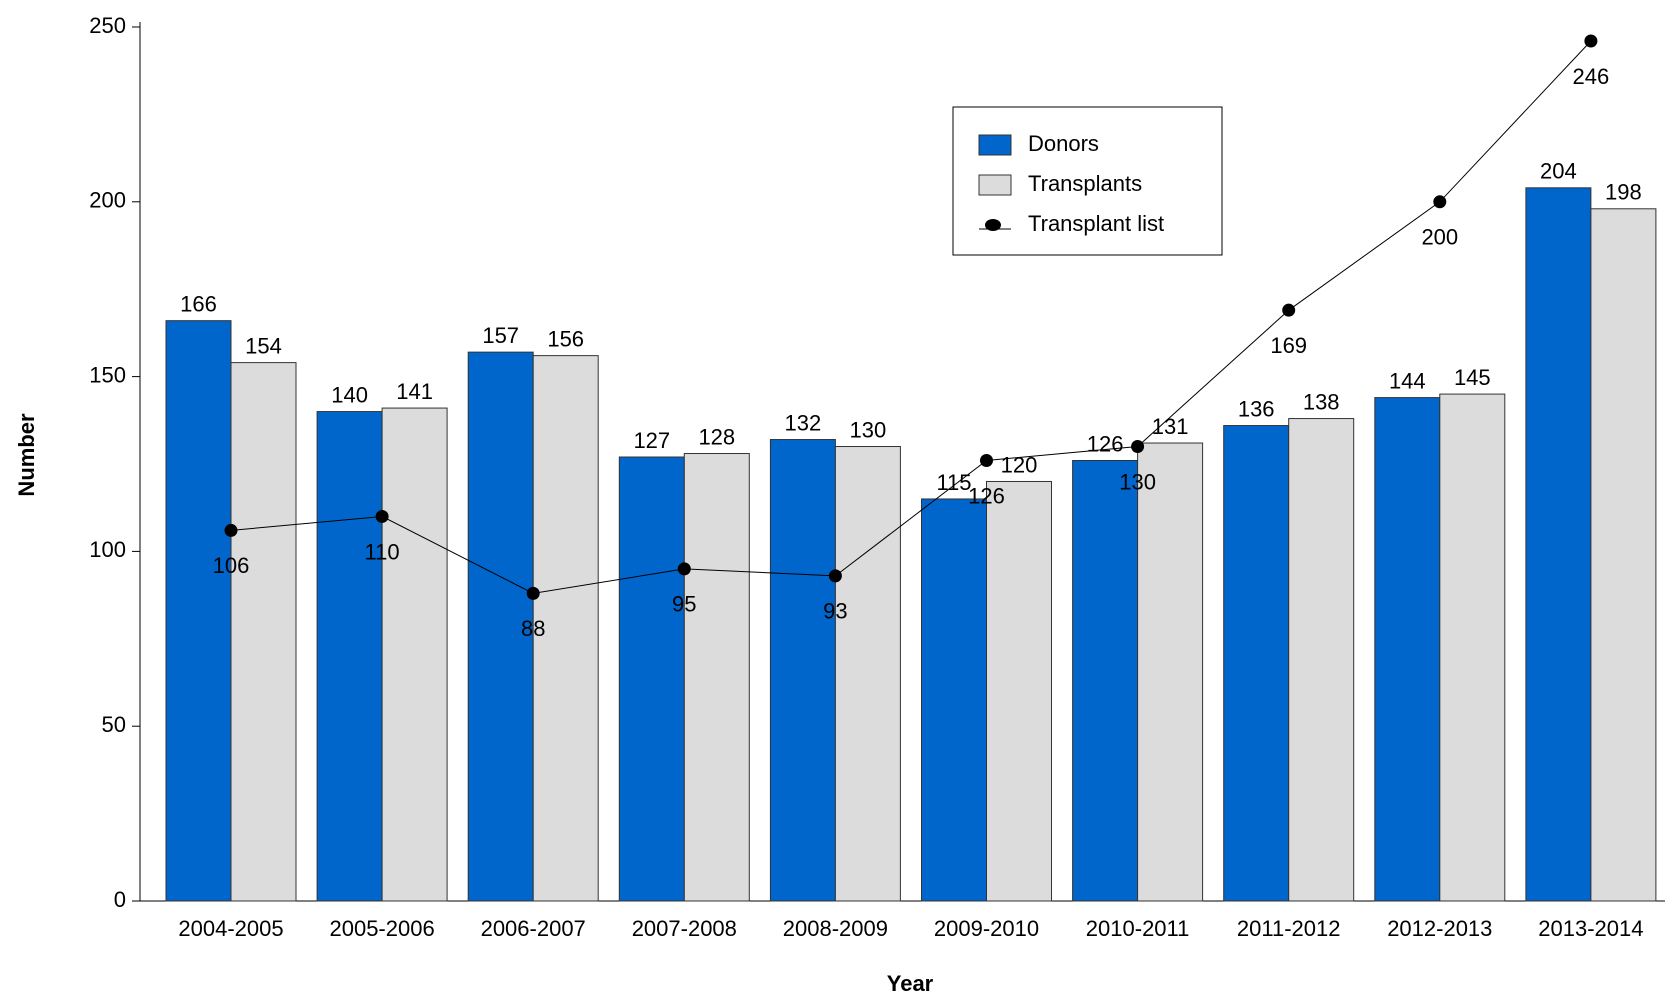 The width and height of the screenshot is (1677, 998). What do you see at coordinates (1289, 928) in the screenshot?
I see `x-tick-label: 2011-2012` at bounding box center [1289, 928].